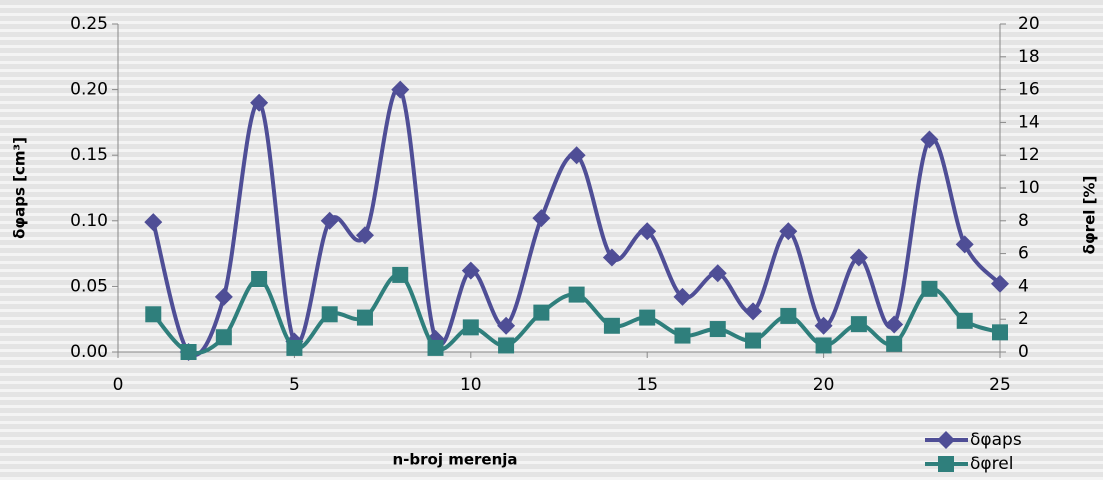 This screenshot has width=1103, height=480. What do you see at coordinates (1000, 385) in the screenshot?
I see `x-tick-label: 25` at bounding box center [1000, 385].